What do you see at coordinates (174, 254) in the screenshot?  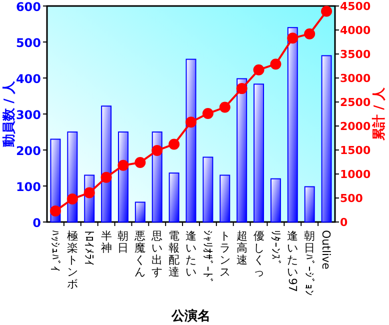 I see `x-tick-label: 電報配達` at bounding box center [174, 254].